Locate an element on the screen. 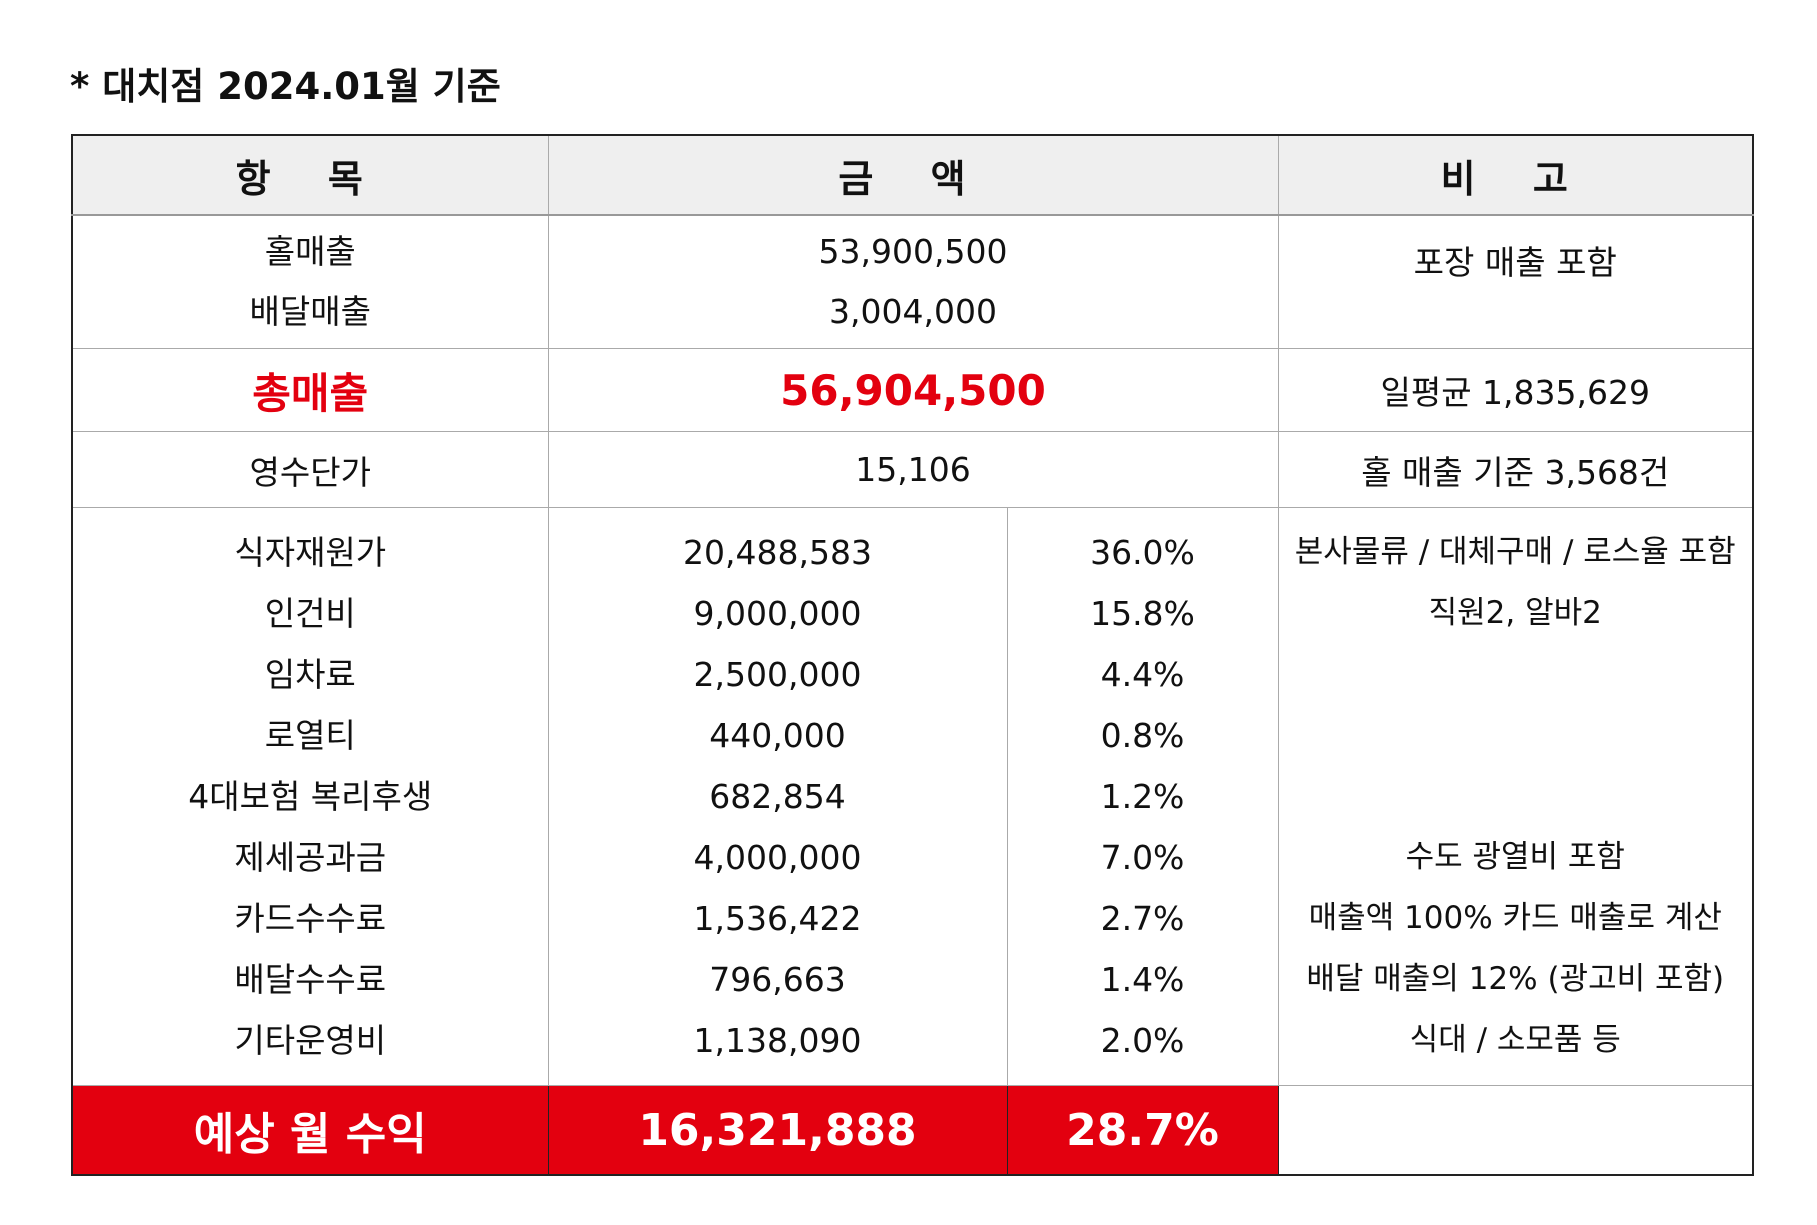 This screenshot has height=1225, width=1817. cost-percent: 7.0% is located at coordinates (1142, 857).